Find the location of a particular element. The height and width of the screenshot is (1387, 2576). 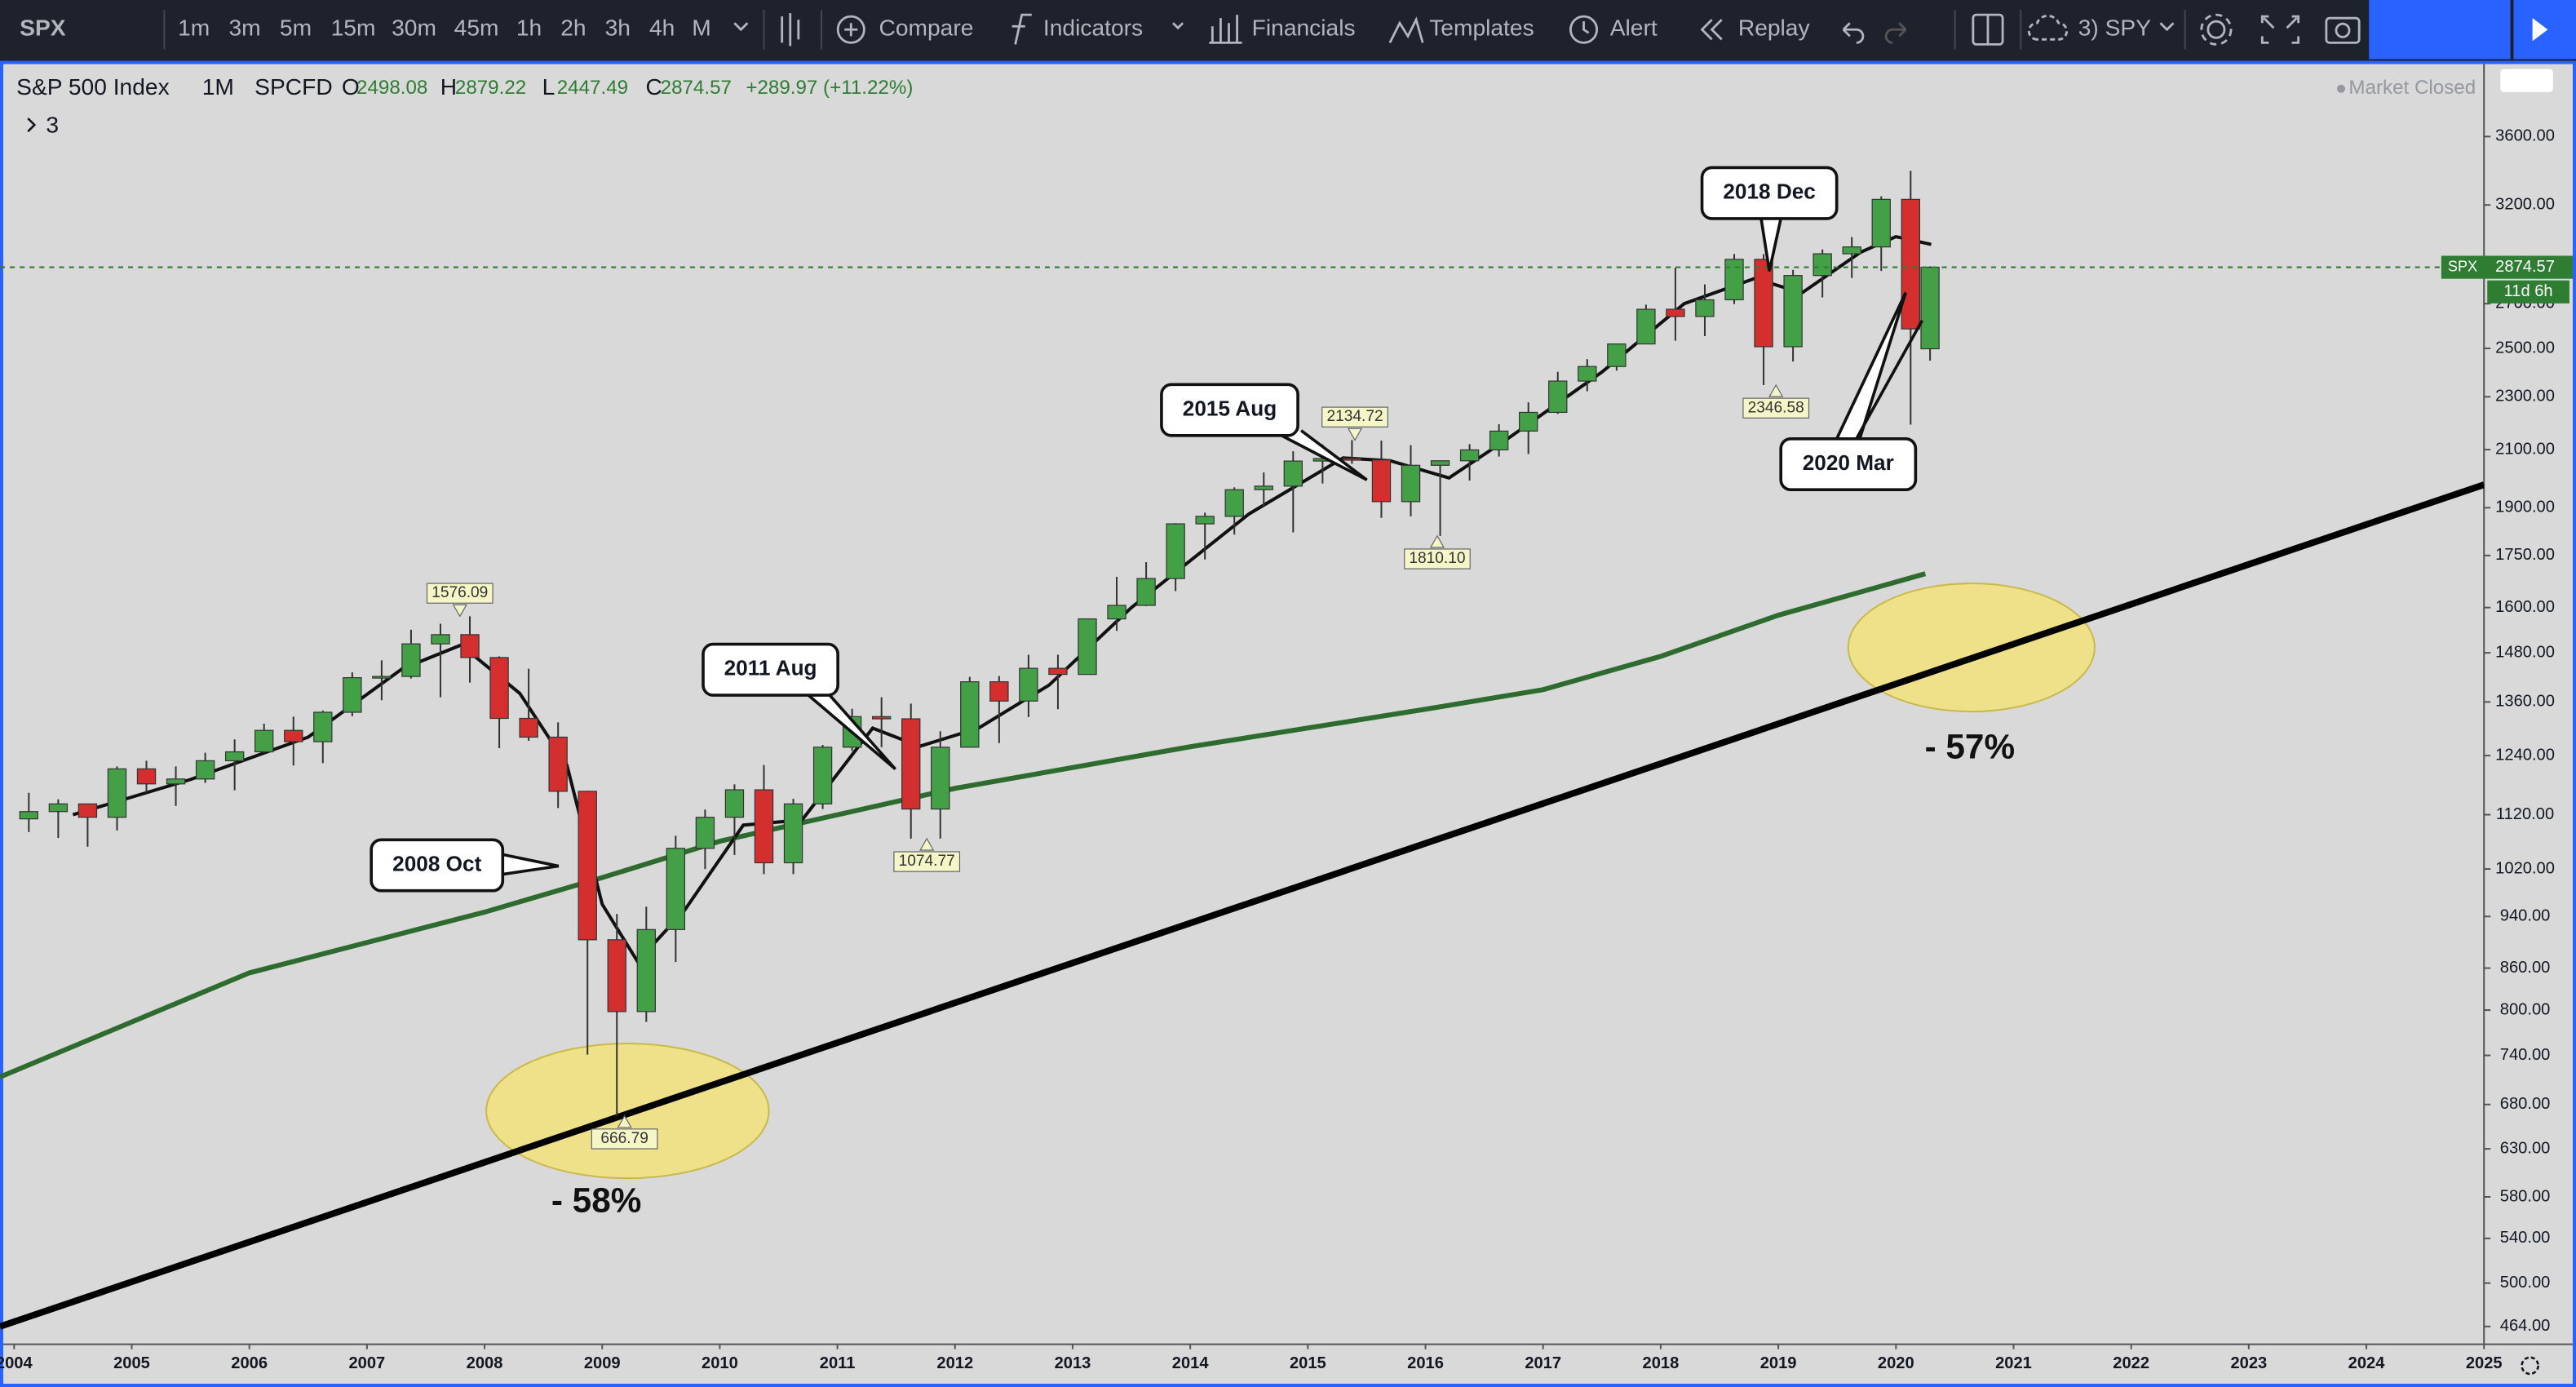

x-tick-label: 2005 is located at coordinates (131, 1363).